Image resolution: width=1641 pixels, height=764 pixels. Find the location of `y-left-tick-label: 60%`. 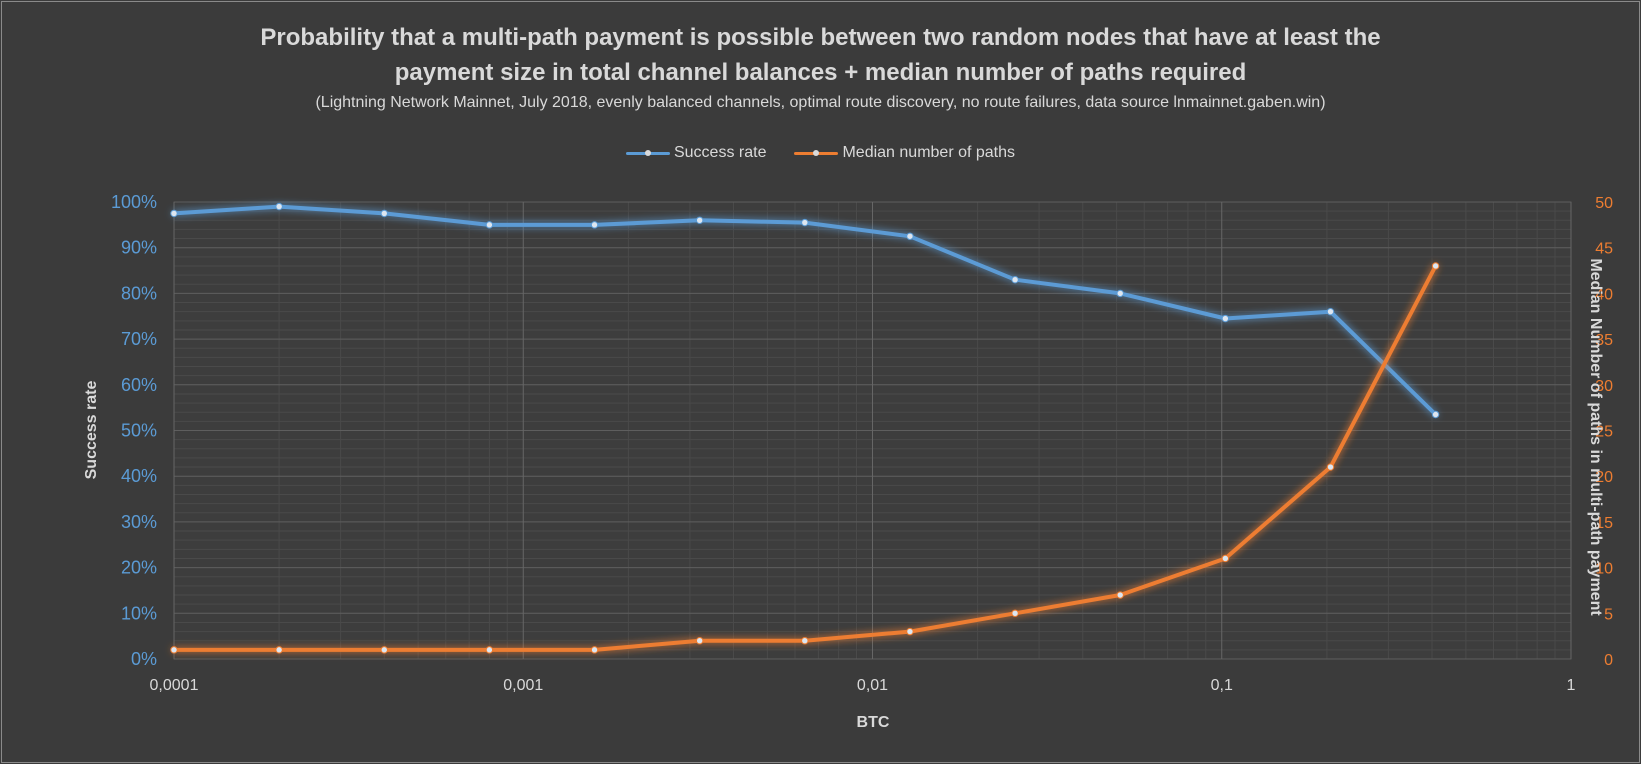

y-left-tick-label: 60% is located at coordinates (139, 385).